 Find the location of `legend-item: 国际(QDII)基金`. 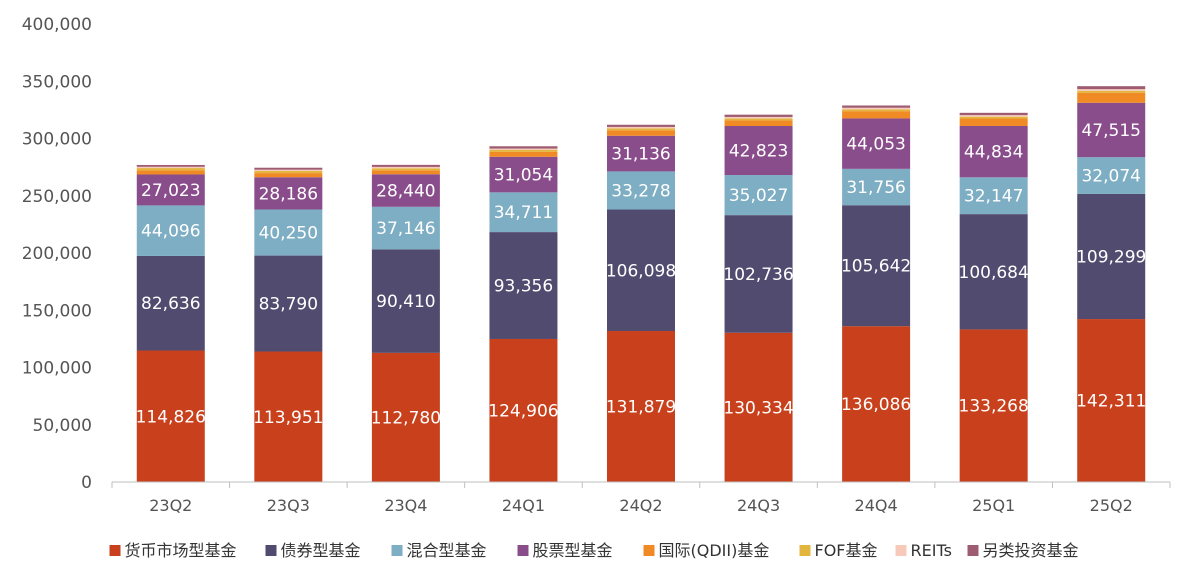

legend-item: 国际(QDII)基金 is located at coordinates (706, 550).